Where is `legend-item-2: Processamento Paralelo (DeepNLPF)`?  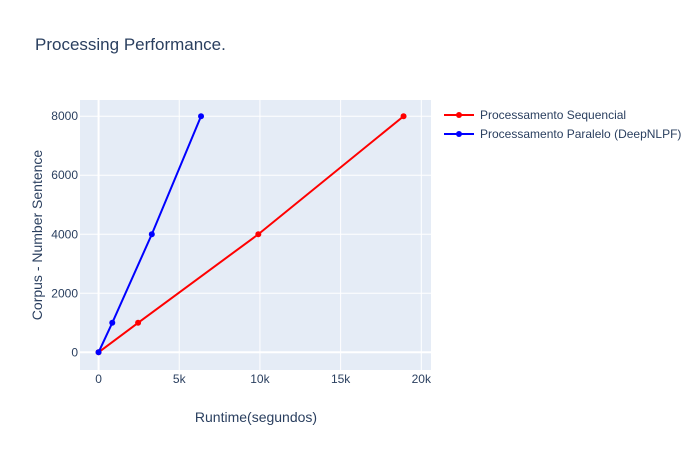
legend-item-2: Processamento Paralelo (DeepNLPF) is located at coordinates (562, 134).